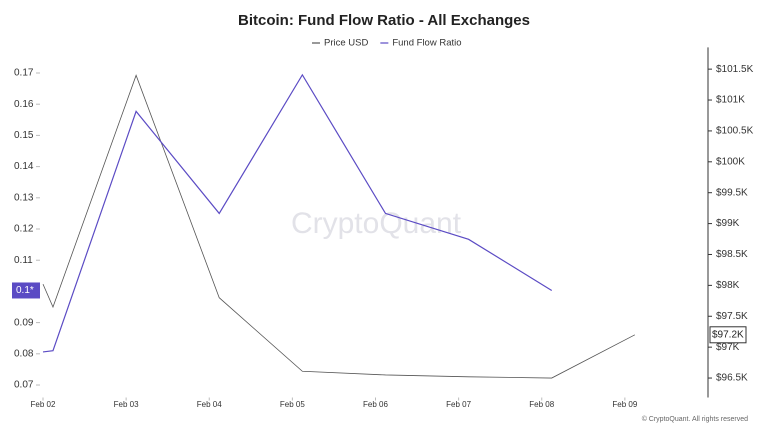 This screenshot has width=768, height=432. I want to click on y-tick-label: 0.09, so click(24, 322).